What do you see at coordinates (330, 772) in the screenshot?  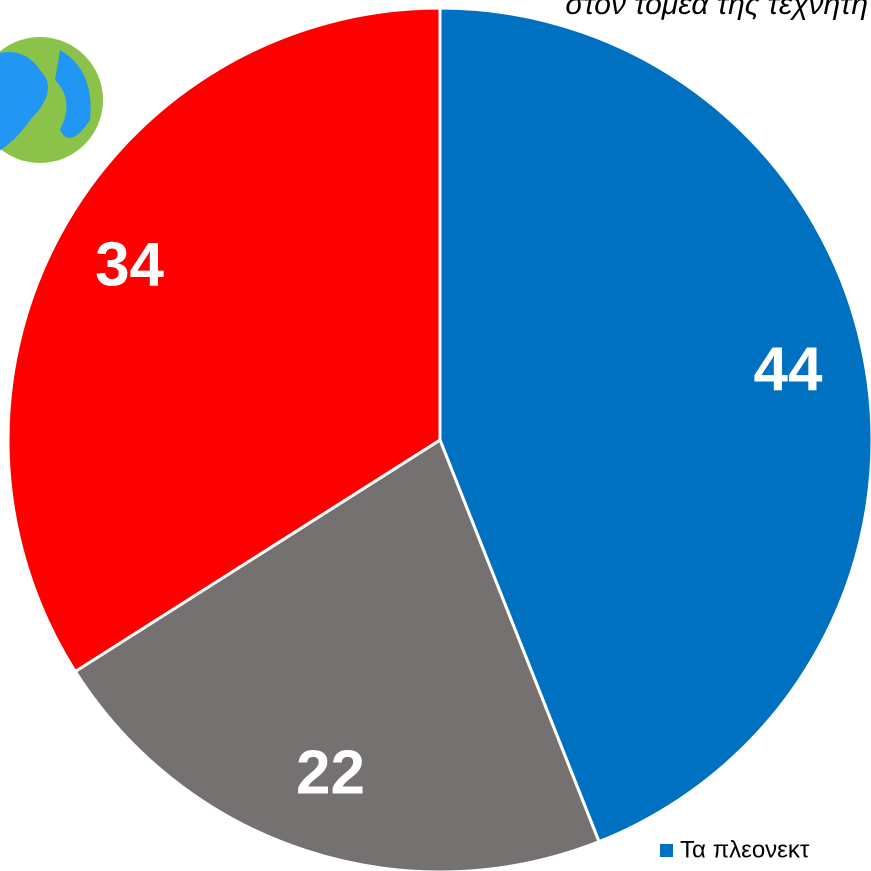 I see `value-label: 22` at bounding box center [330, 772].